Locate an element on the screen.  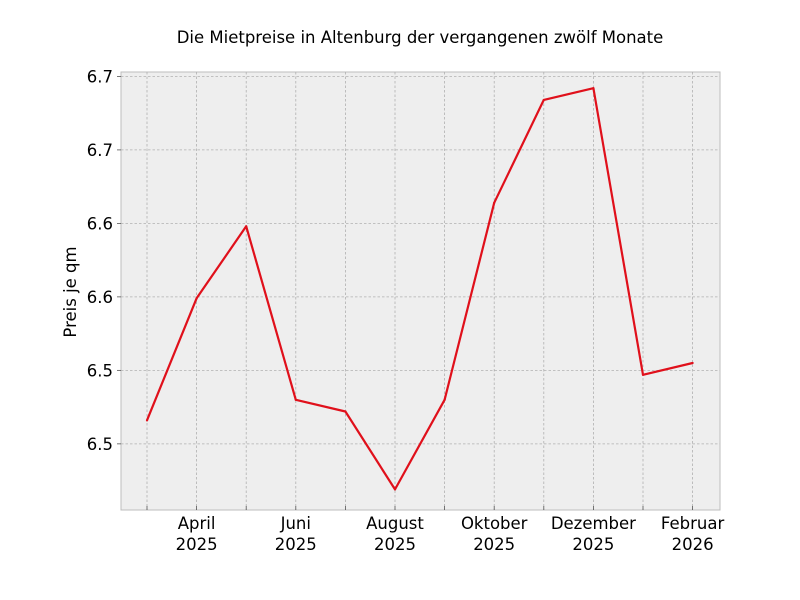
x-tick-label: August 2025 is located at coordinates (395, 534).